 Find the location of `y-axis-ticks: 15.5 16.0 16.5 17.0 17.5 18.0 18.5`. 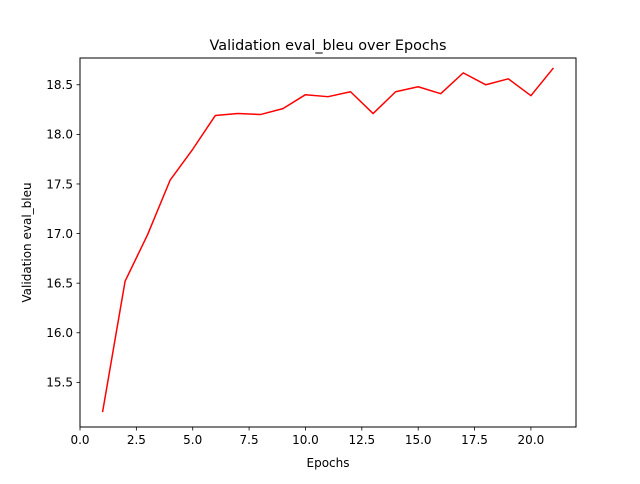

y-axis-ticks: 15.5 16.0 16.5 17.0 17.5 18.0 18.5 is located at coordinates (63, 234).